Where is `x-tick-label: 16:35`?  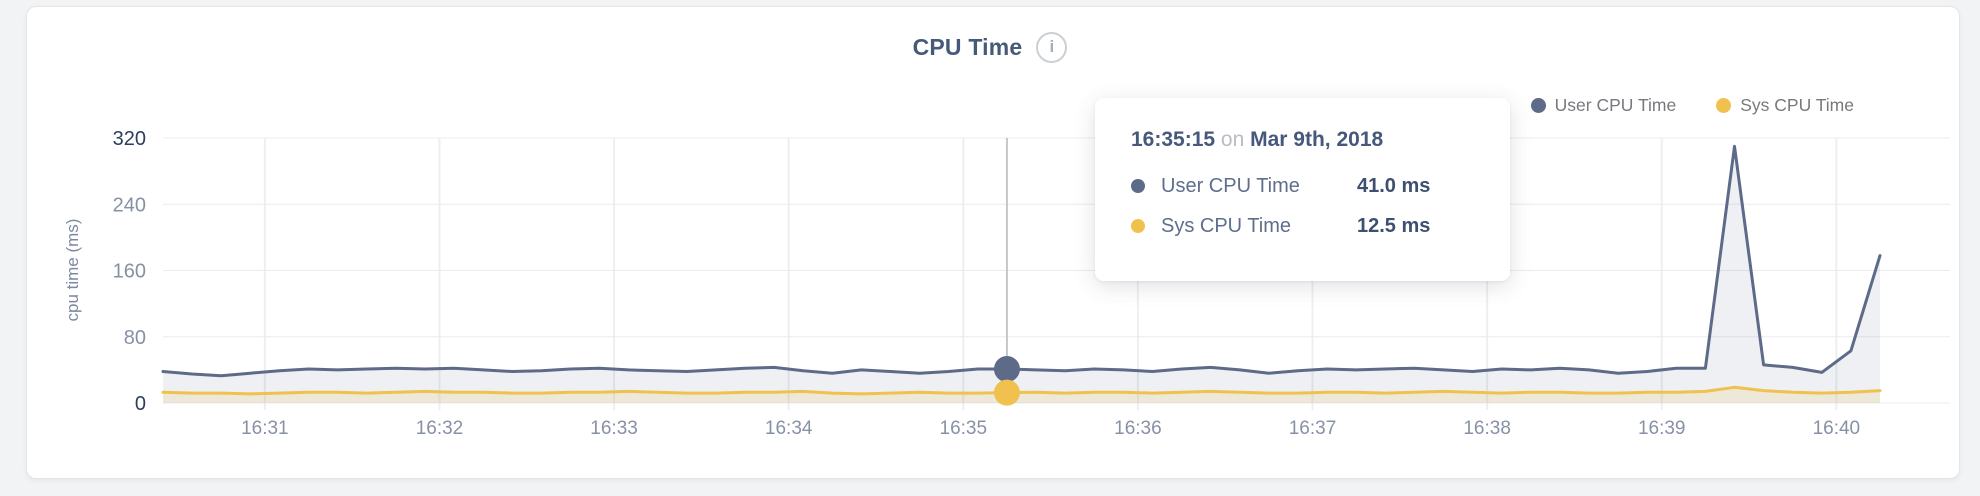 x-tick-label: 16:35 is located at coordinates (964, 428).